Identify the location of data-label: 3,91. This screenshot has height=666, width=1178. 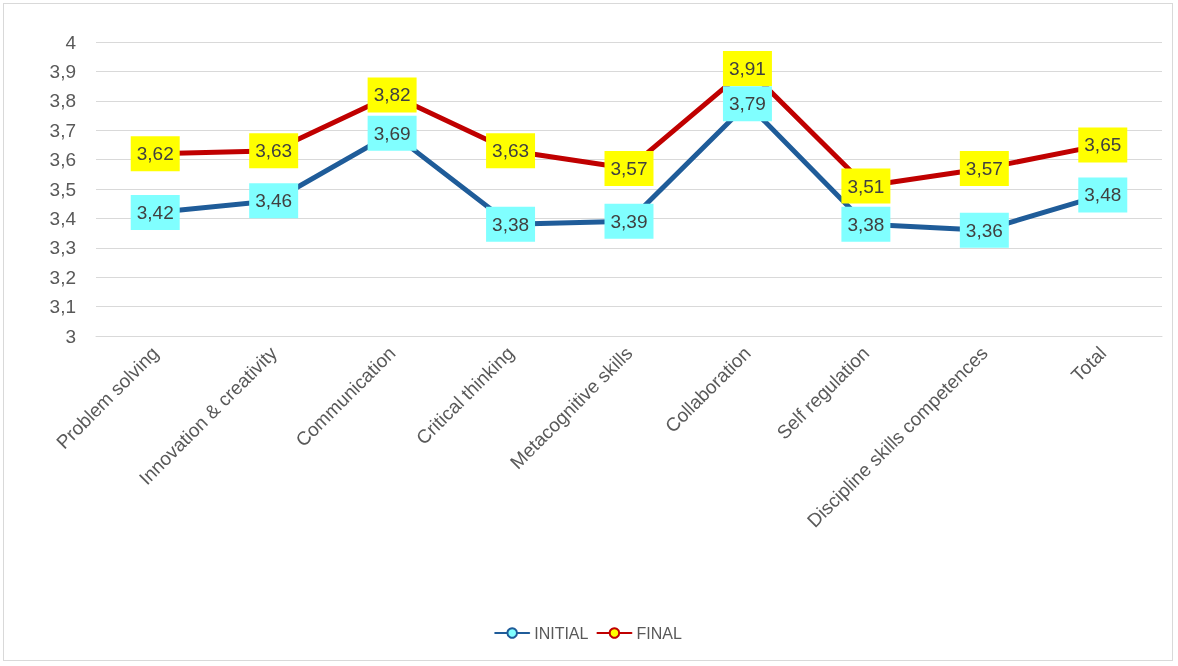
(747, 68).